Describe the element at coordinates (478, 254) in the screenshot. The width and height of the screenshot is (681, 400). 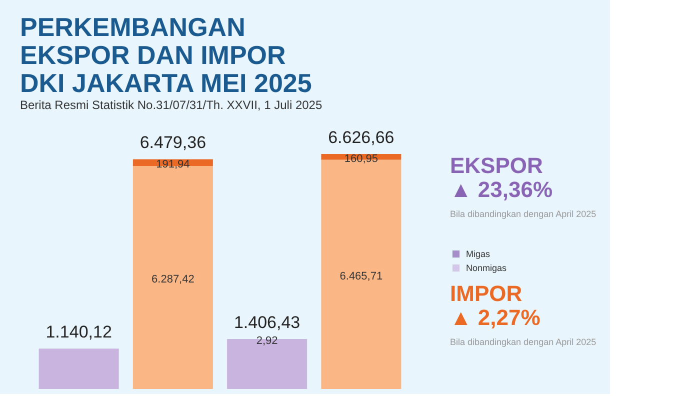
I see `legend-label: Migas` at that location.